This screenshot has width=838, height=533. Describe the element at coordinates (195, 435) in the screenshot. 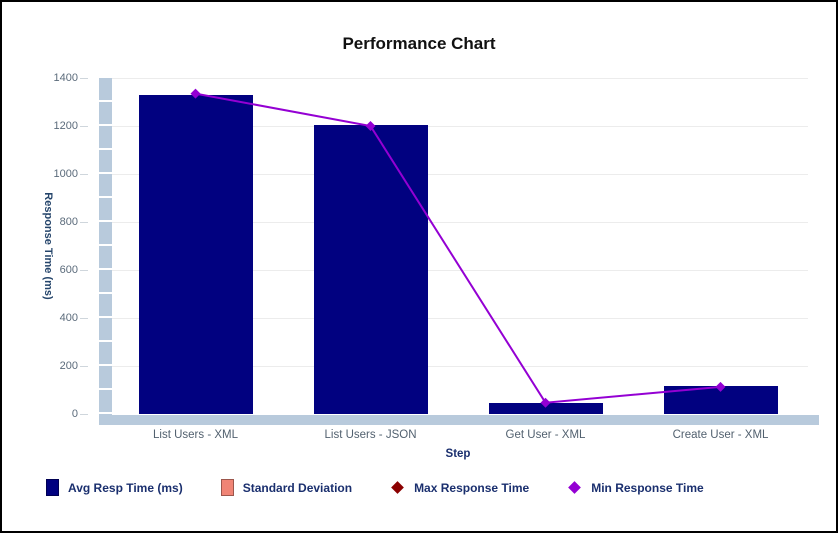

I see `x-tick-label: List Users - XML` at that location.